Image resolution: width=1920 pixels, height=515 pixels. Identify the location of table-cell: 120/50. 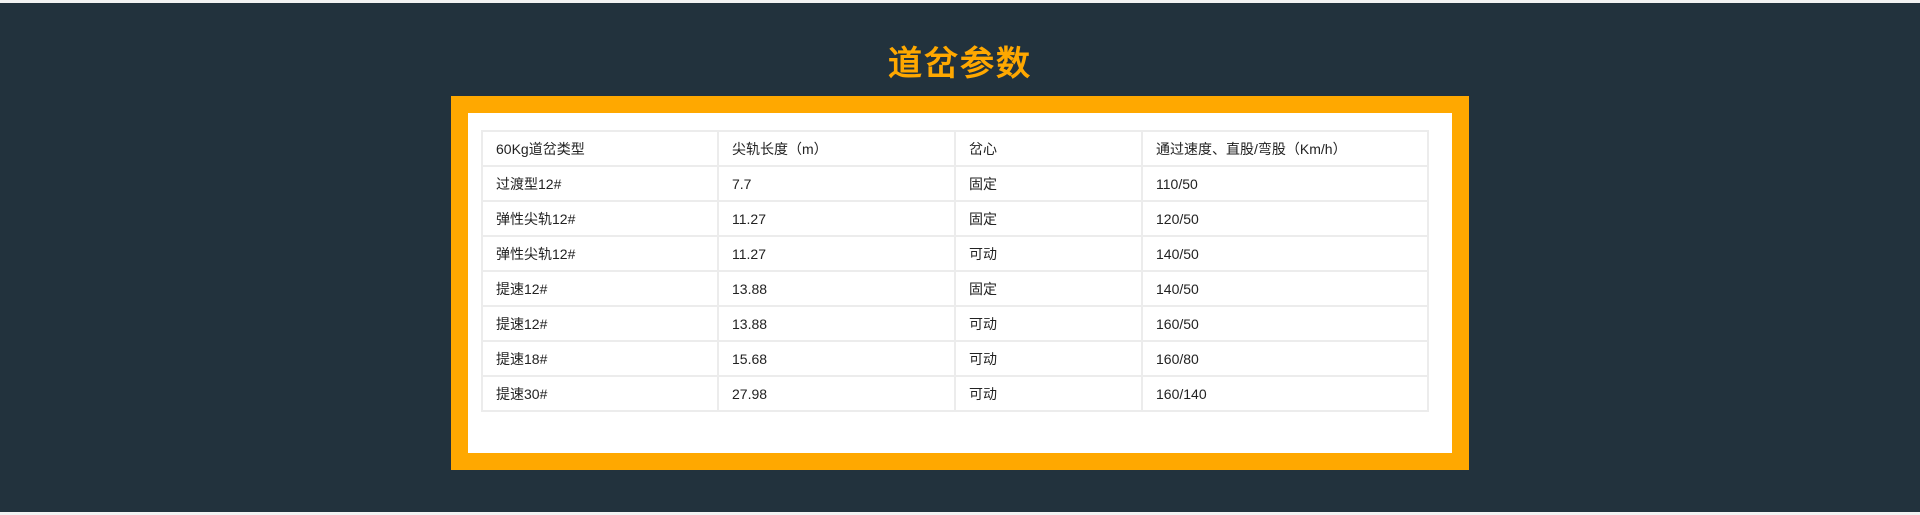
(1285, 218).